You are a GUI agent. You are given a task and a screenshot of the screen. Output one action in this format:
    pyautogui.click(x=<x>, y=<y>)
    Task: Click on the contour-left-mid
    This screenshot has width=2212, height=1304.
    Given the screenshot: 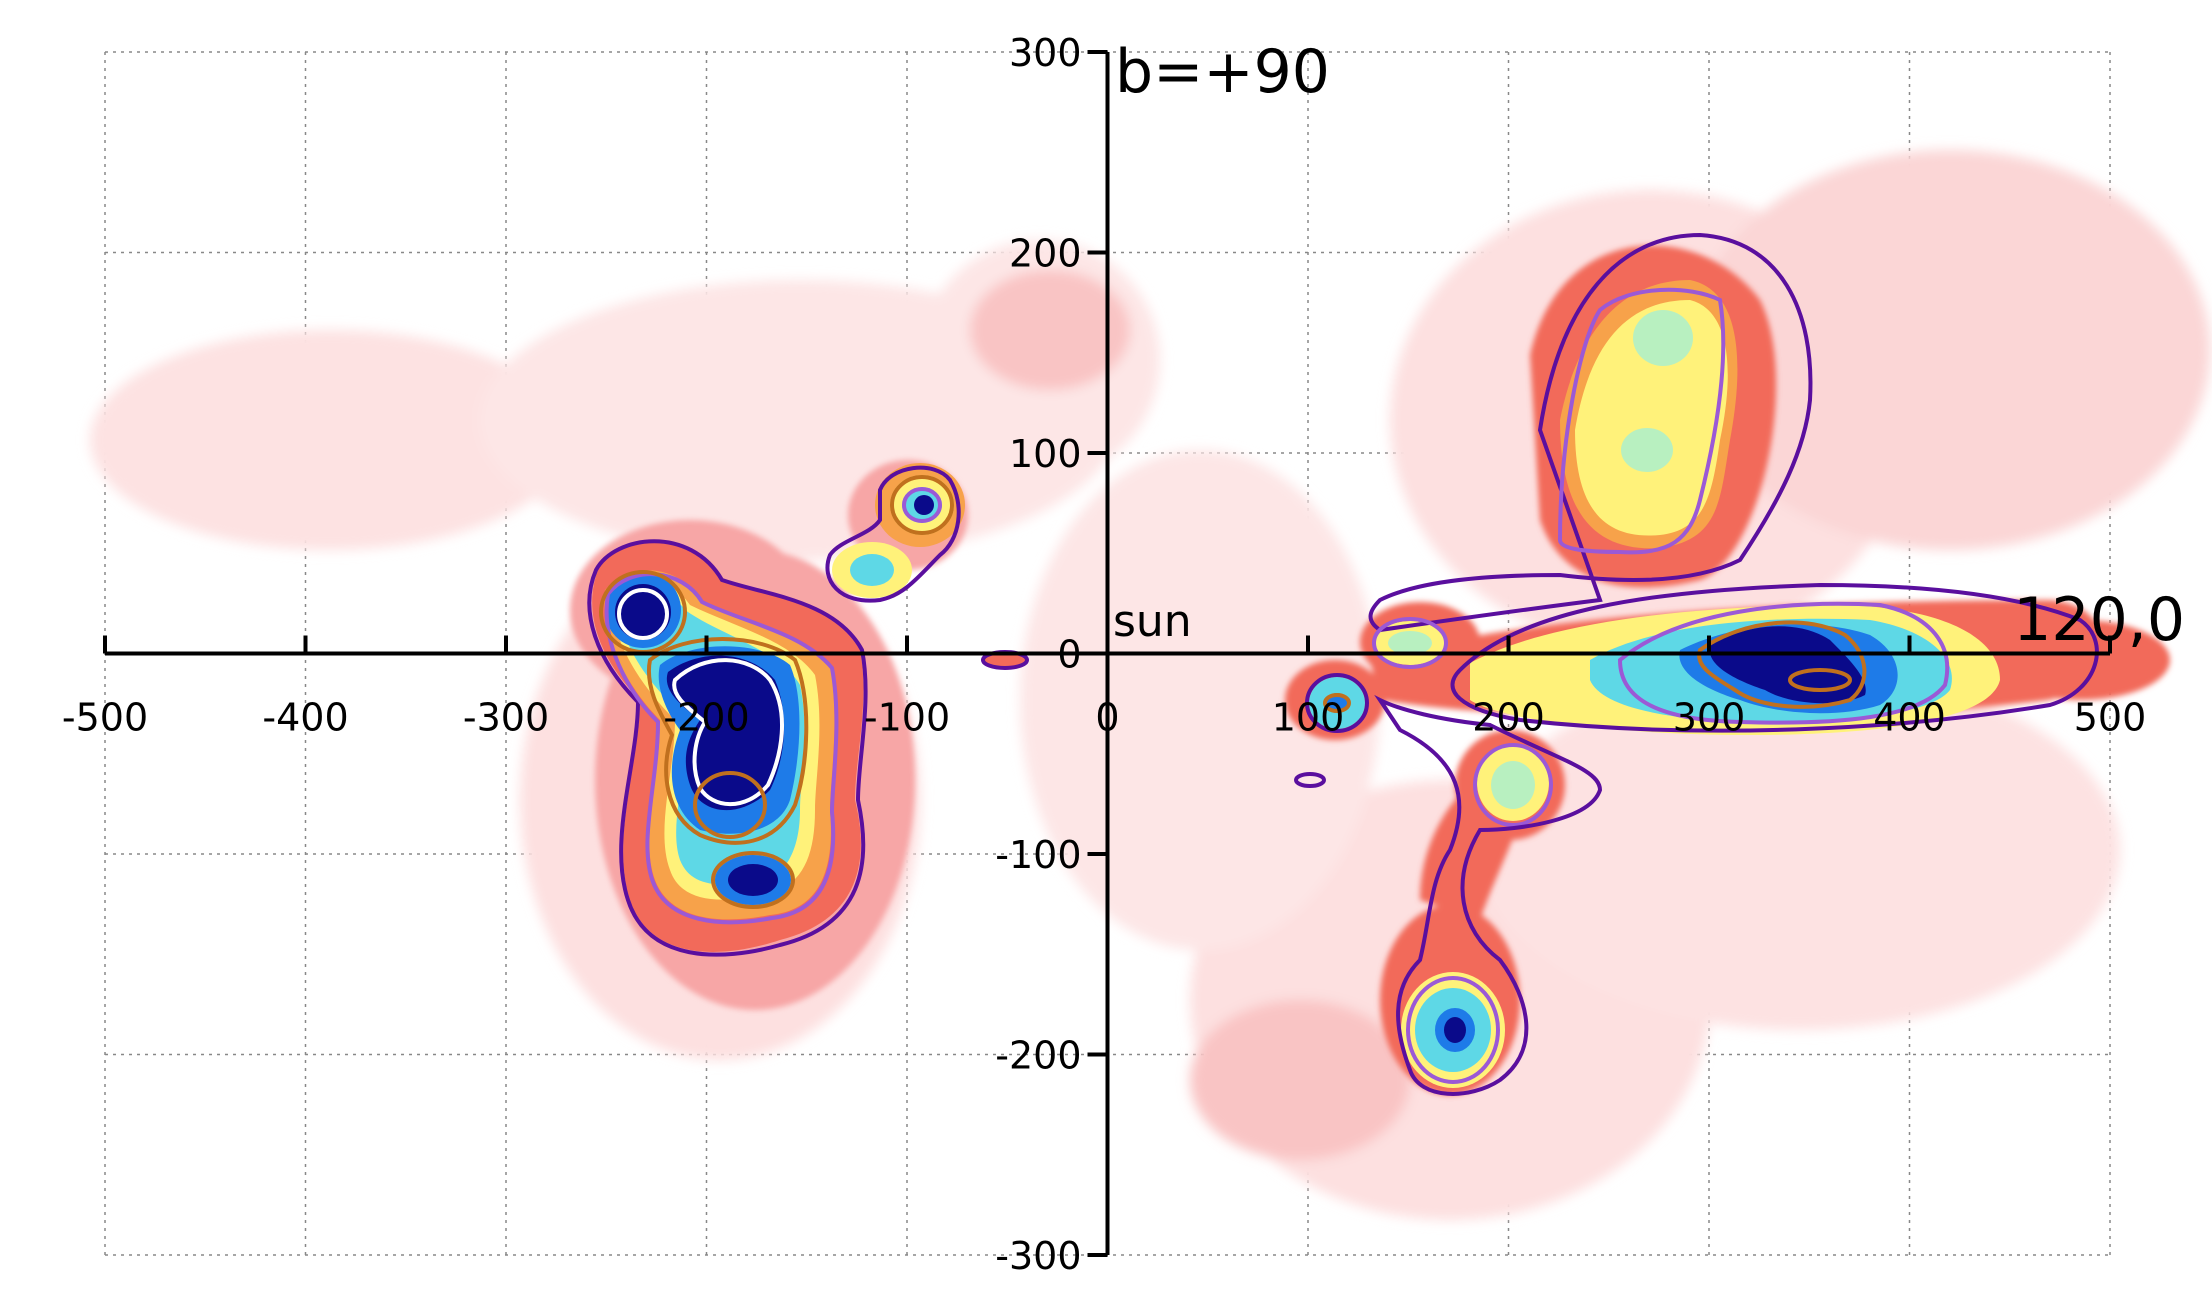 What is the action you would take?
    pyautogui.click(x=721, y=748)
    